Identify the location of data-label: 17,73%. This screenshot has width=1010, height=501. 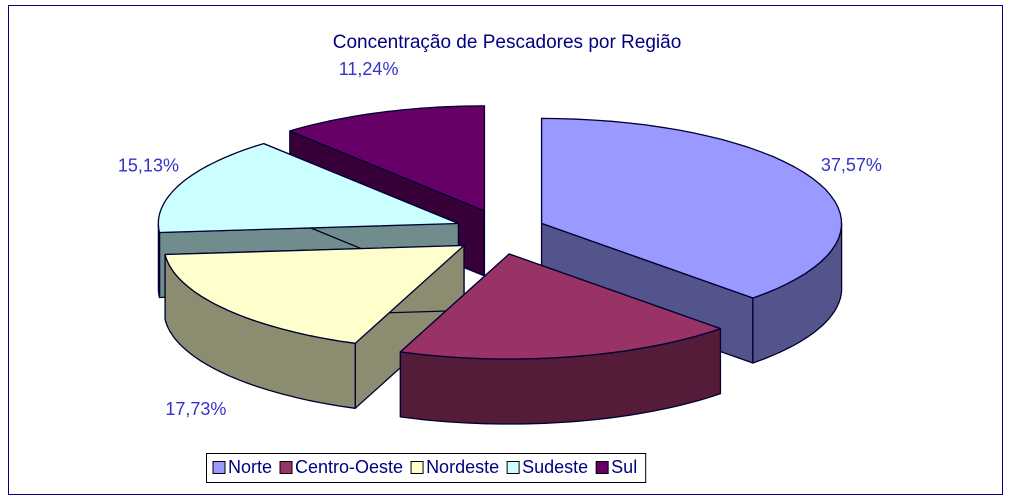
(195, 409).